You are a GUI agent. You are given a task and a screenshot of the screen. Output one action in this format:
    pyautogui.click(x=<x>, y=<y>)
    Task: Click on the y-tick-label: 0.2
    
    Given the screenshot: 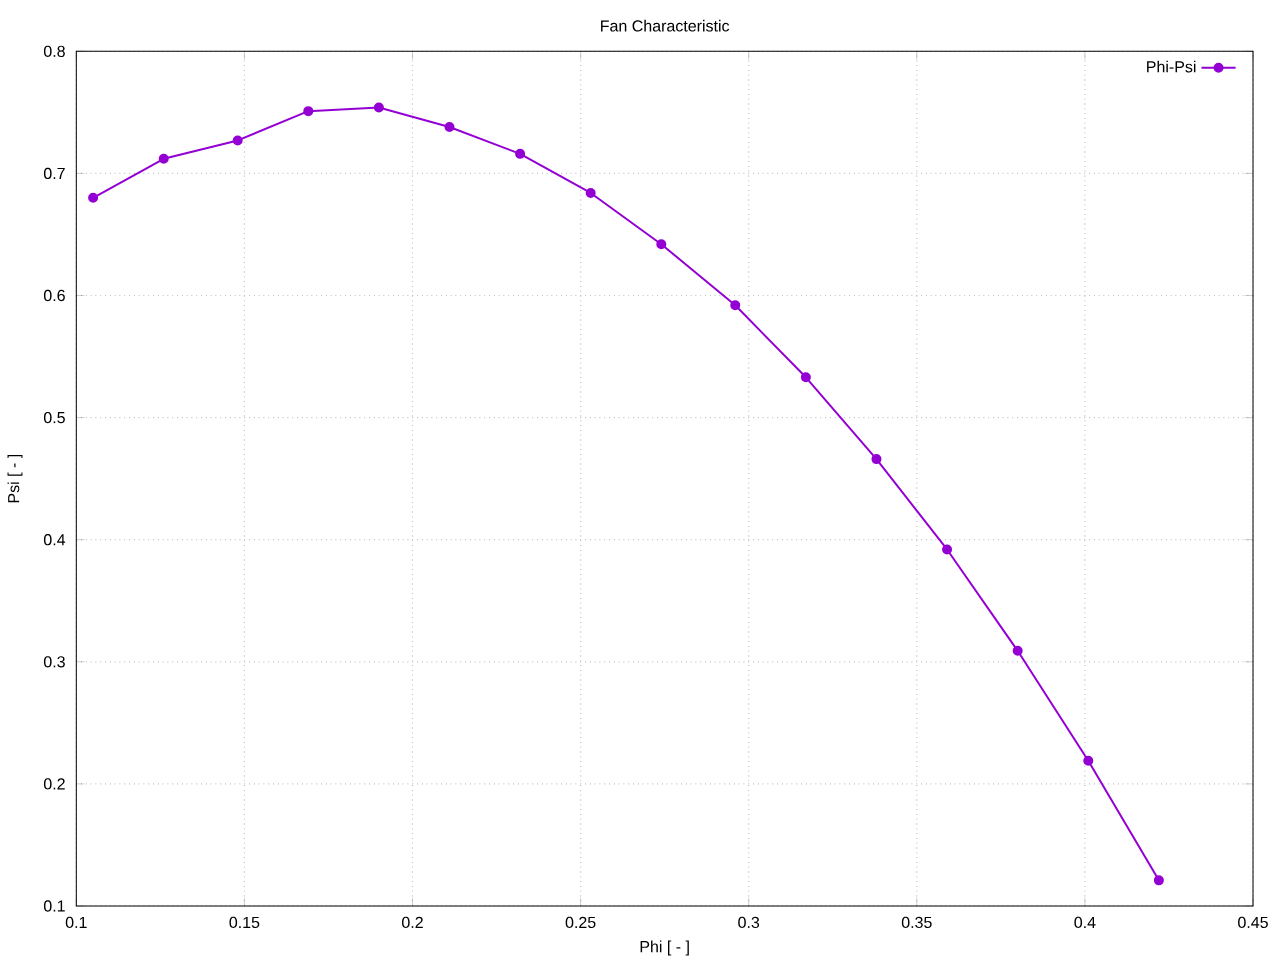 What is the action you would take?
    pyautogui.click(x=54, y=784)
    